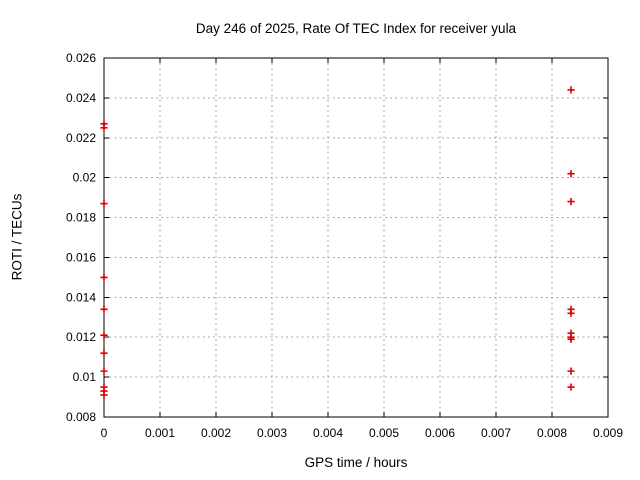 This screenshot has height=480, width=640. I want to click on x-tick-label: 0.005, so click(384, 433).